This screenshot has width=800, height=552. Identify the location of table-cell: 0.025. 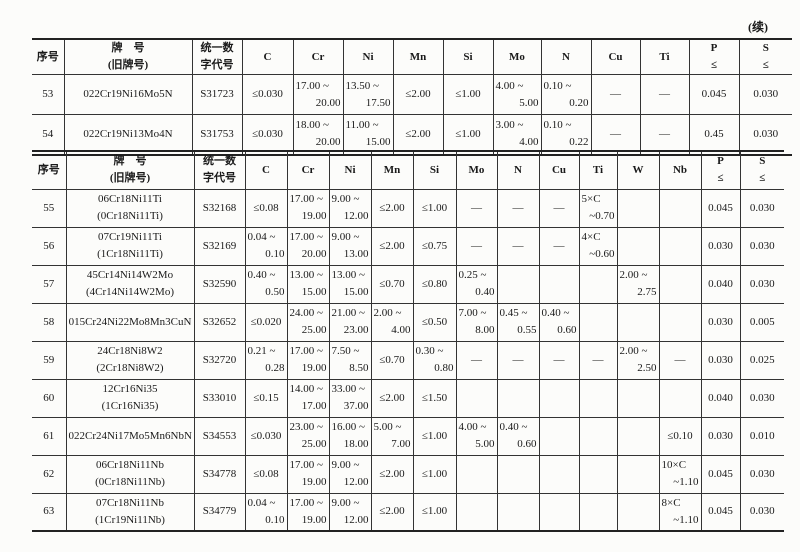
(761, 360).